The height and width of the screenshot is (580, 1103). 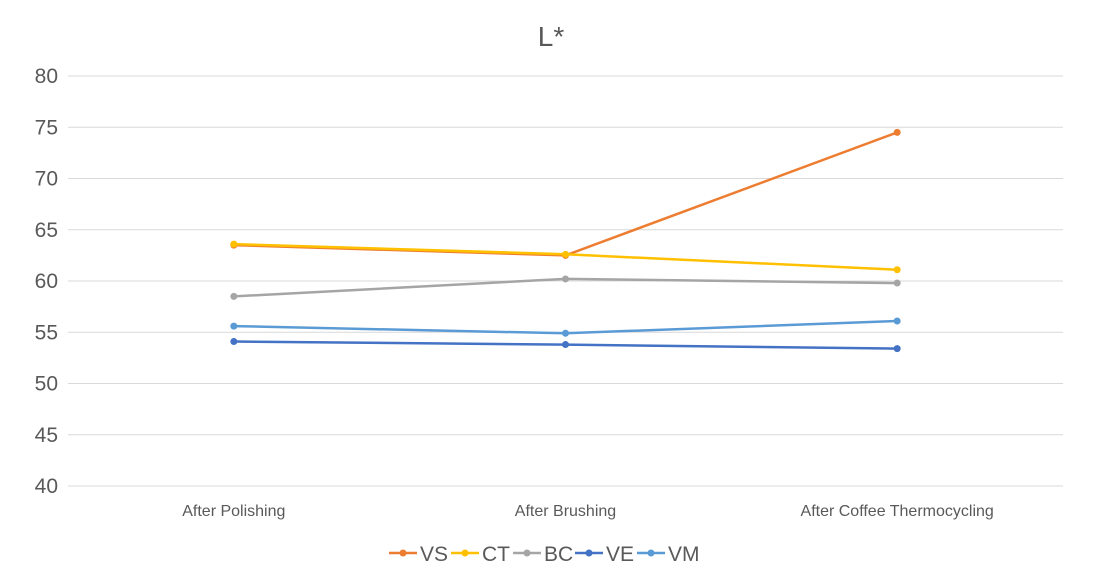 I want to click on y-tick-label: 40, so click(x=46, y=486).